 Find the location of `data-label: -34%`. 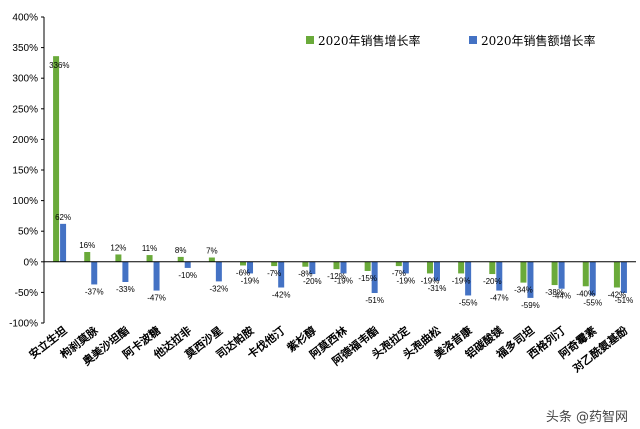

data-label: -34% is located at coordinates (523, 290).